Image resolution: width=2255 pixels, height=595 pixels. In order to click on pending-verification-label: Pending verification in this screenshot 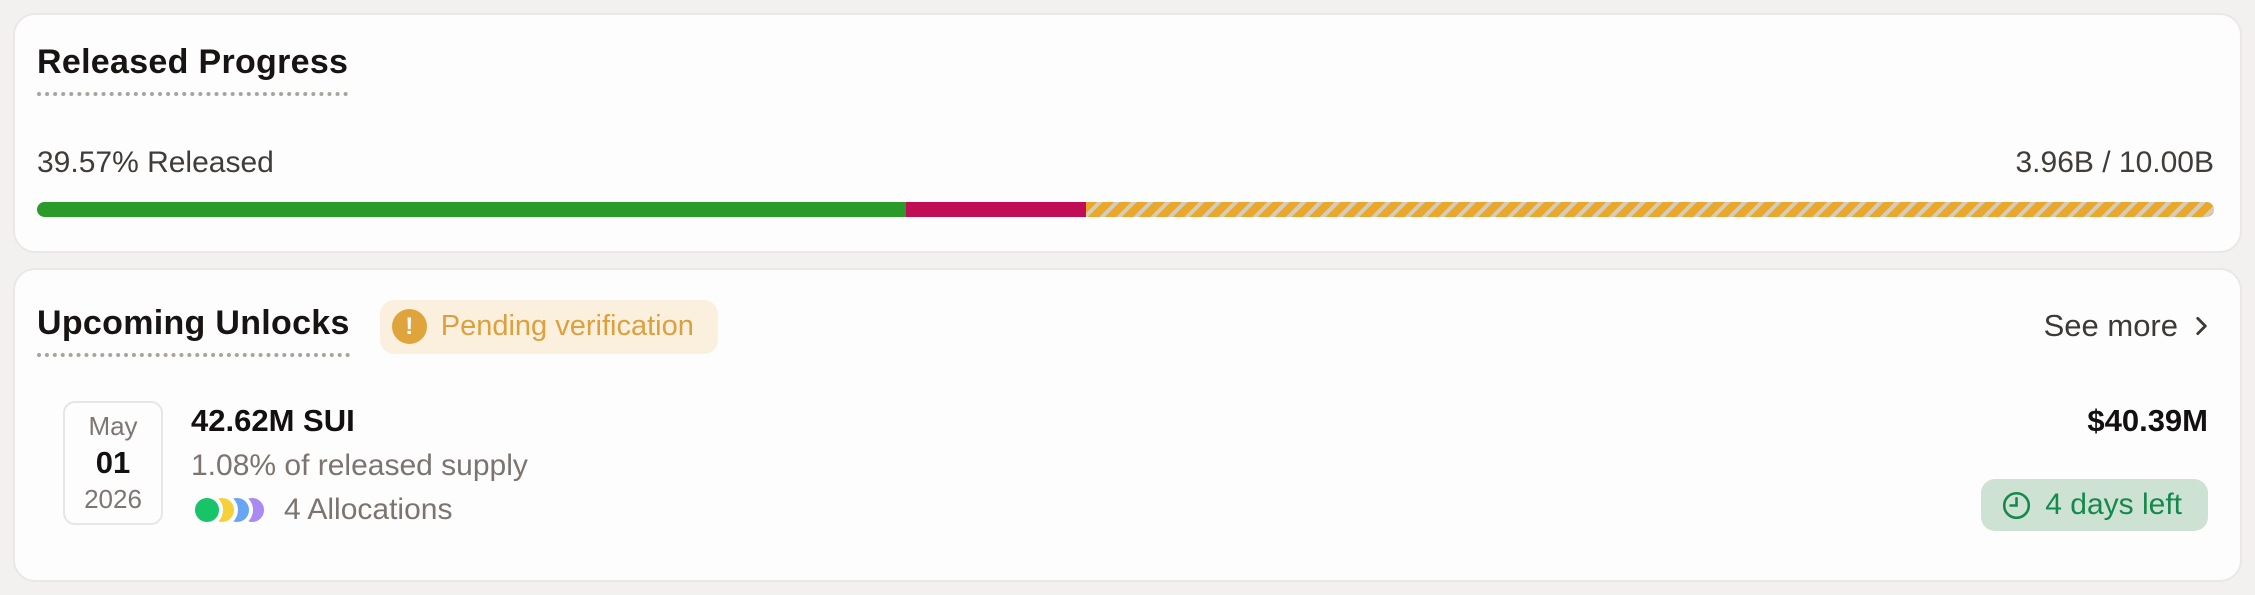, I will do `click(567, 326)`.